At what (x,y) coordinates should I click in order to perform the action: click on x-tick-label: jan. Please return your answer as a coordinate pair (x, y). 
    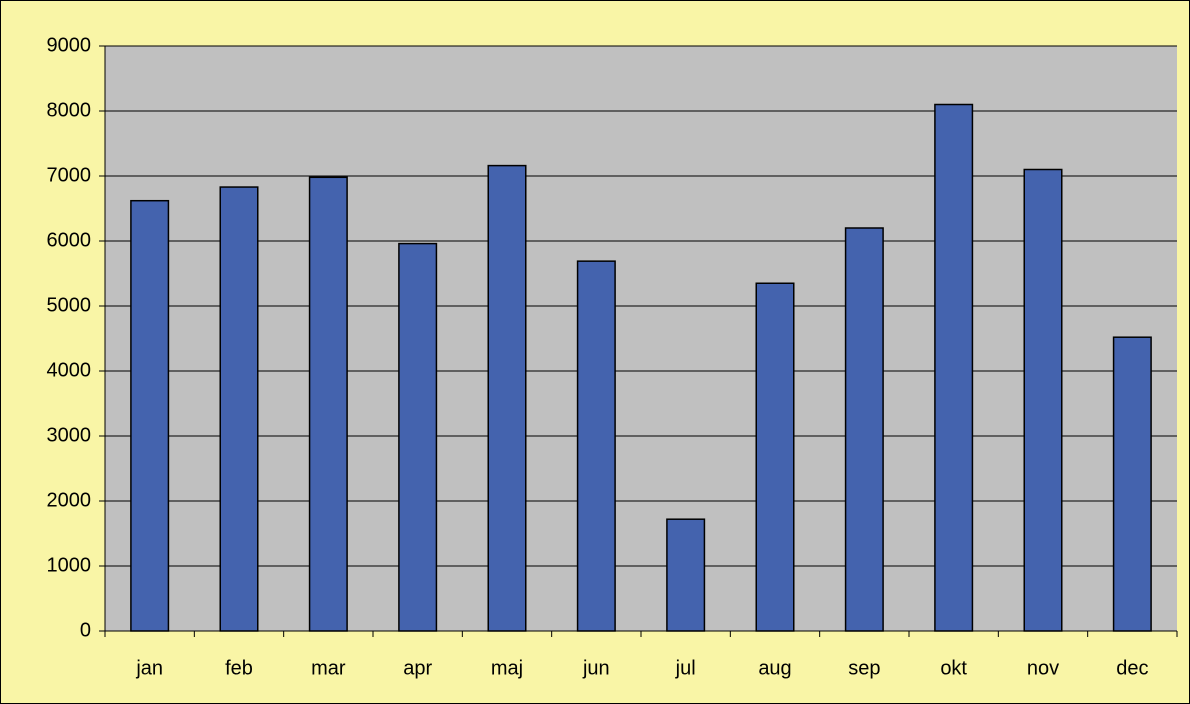
    Looking at the image, I should click on (149, 668).